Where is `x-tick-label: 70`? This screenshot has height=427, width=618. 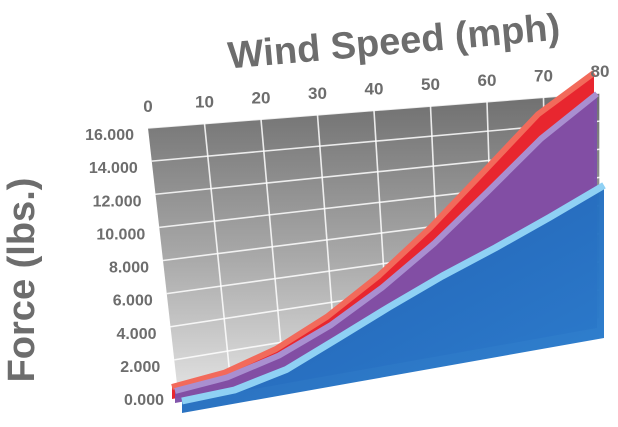
x-tick-label: 70 is located at coordinates (543, 75).